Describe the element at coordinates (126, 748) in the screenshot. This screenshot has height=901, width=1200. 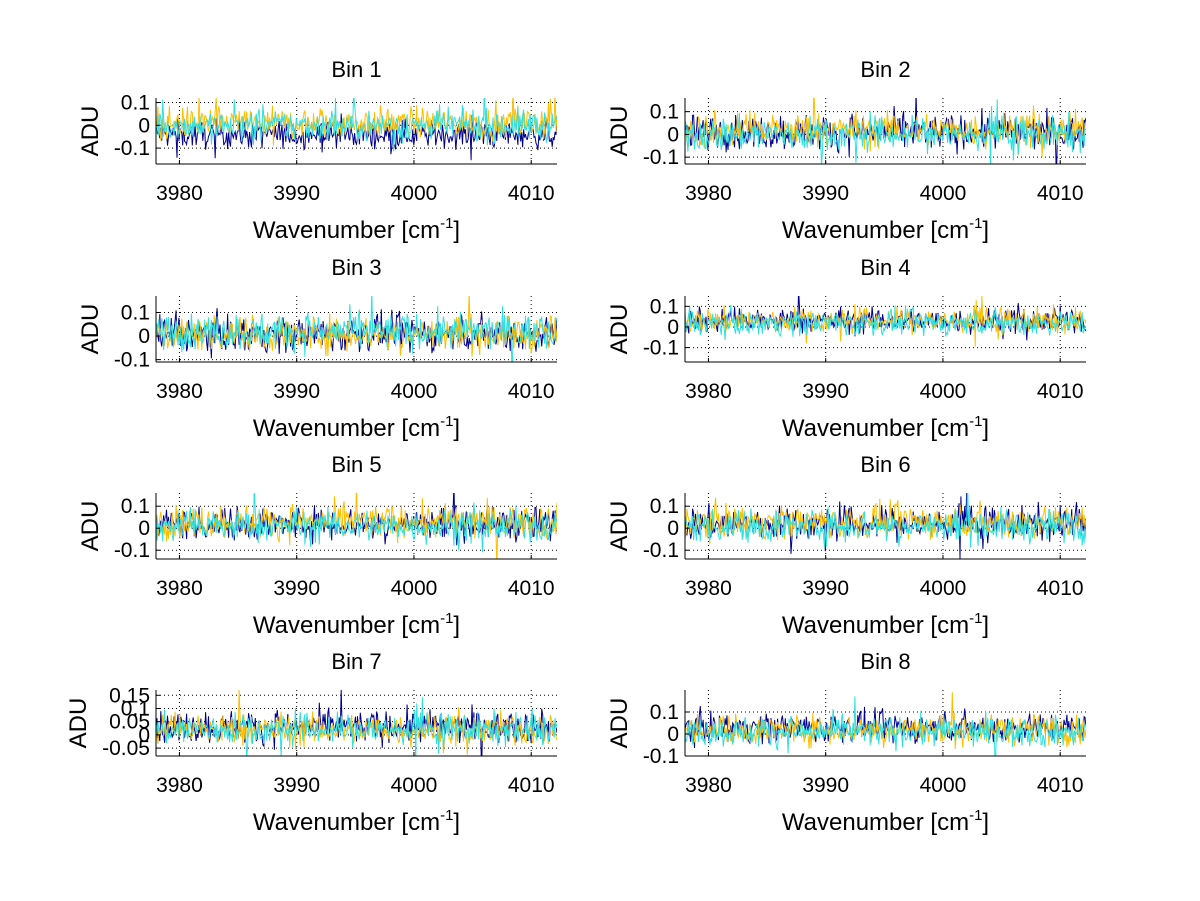
I see `y-tick-label: -0.05` at that location.